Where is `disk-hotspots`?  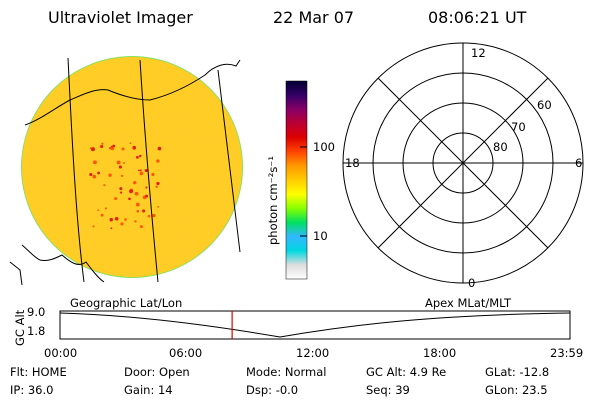
disk-hotspots is located at coordinates (125, 186).